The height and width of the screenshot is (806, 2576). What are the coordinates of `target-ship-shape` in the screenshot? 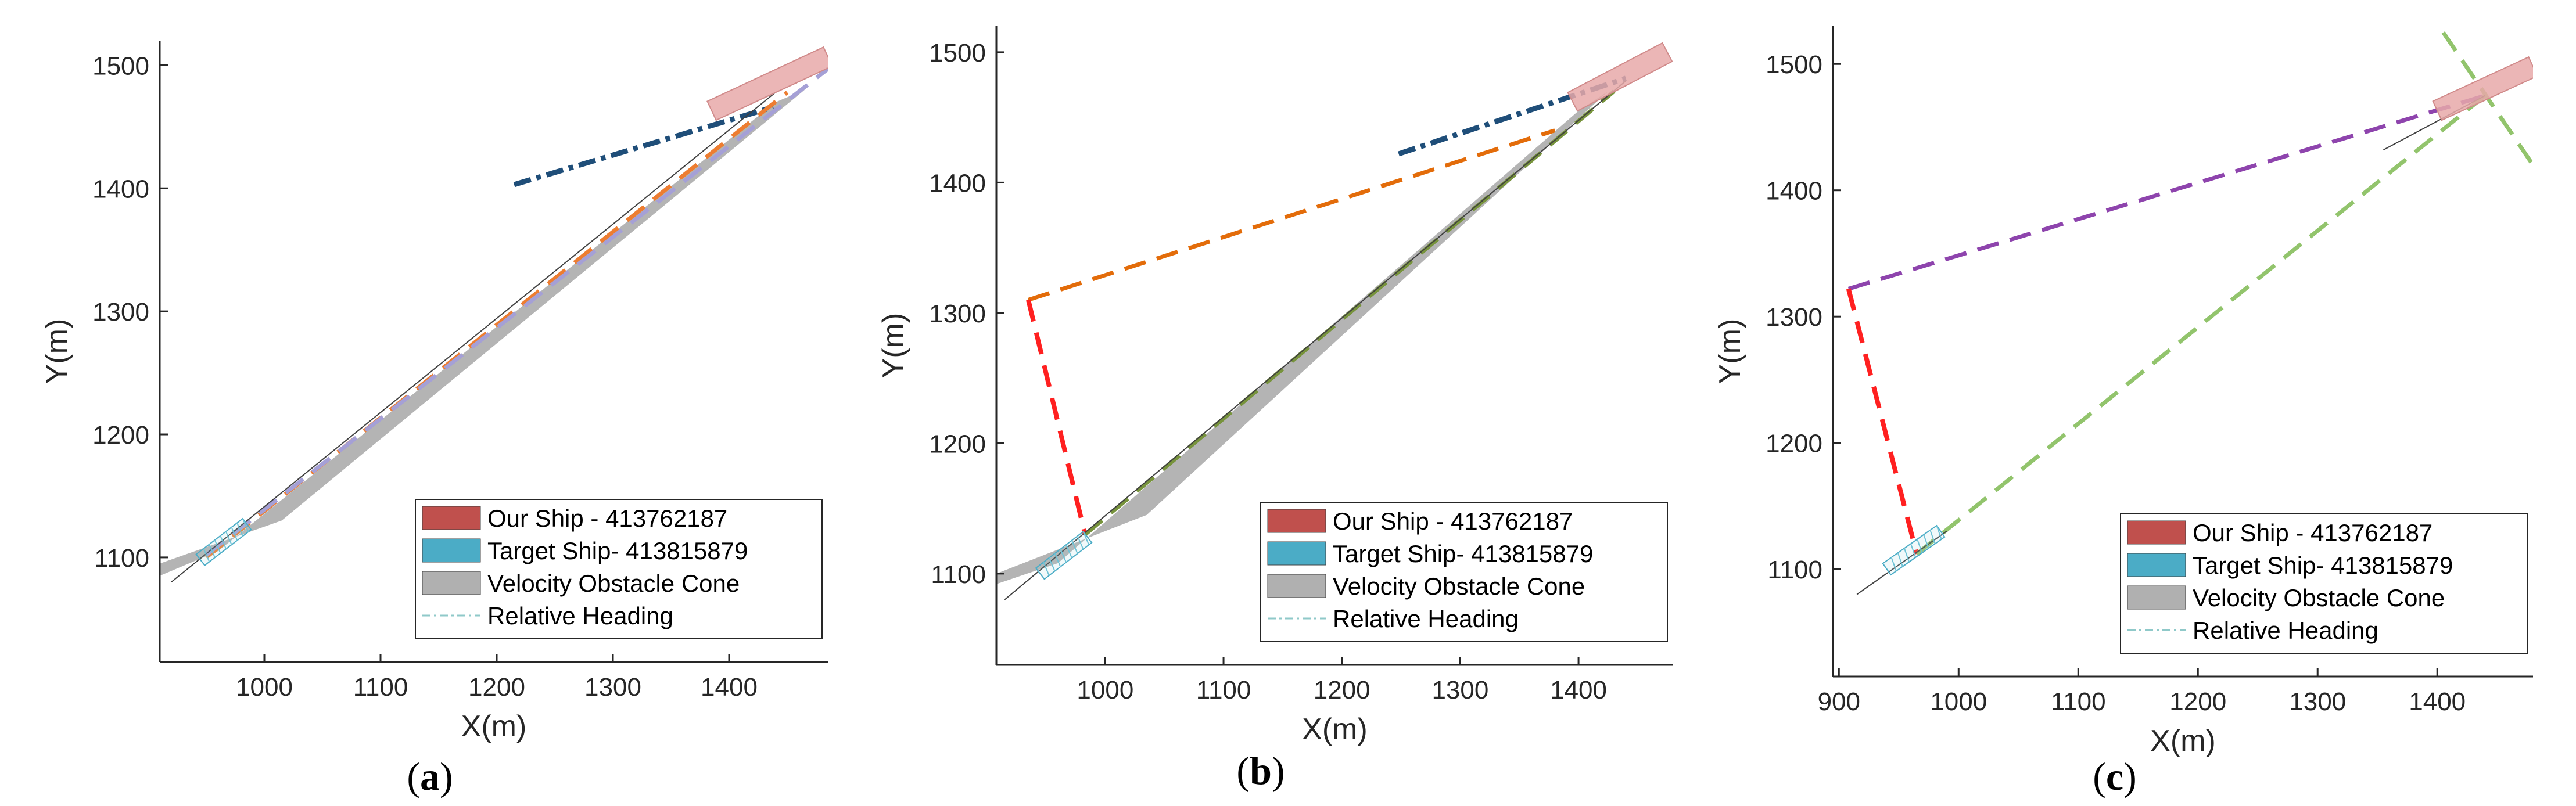 It's located at (1914, 550).